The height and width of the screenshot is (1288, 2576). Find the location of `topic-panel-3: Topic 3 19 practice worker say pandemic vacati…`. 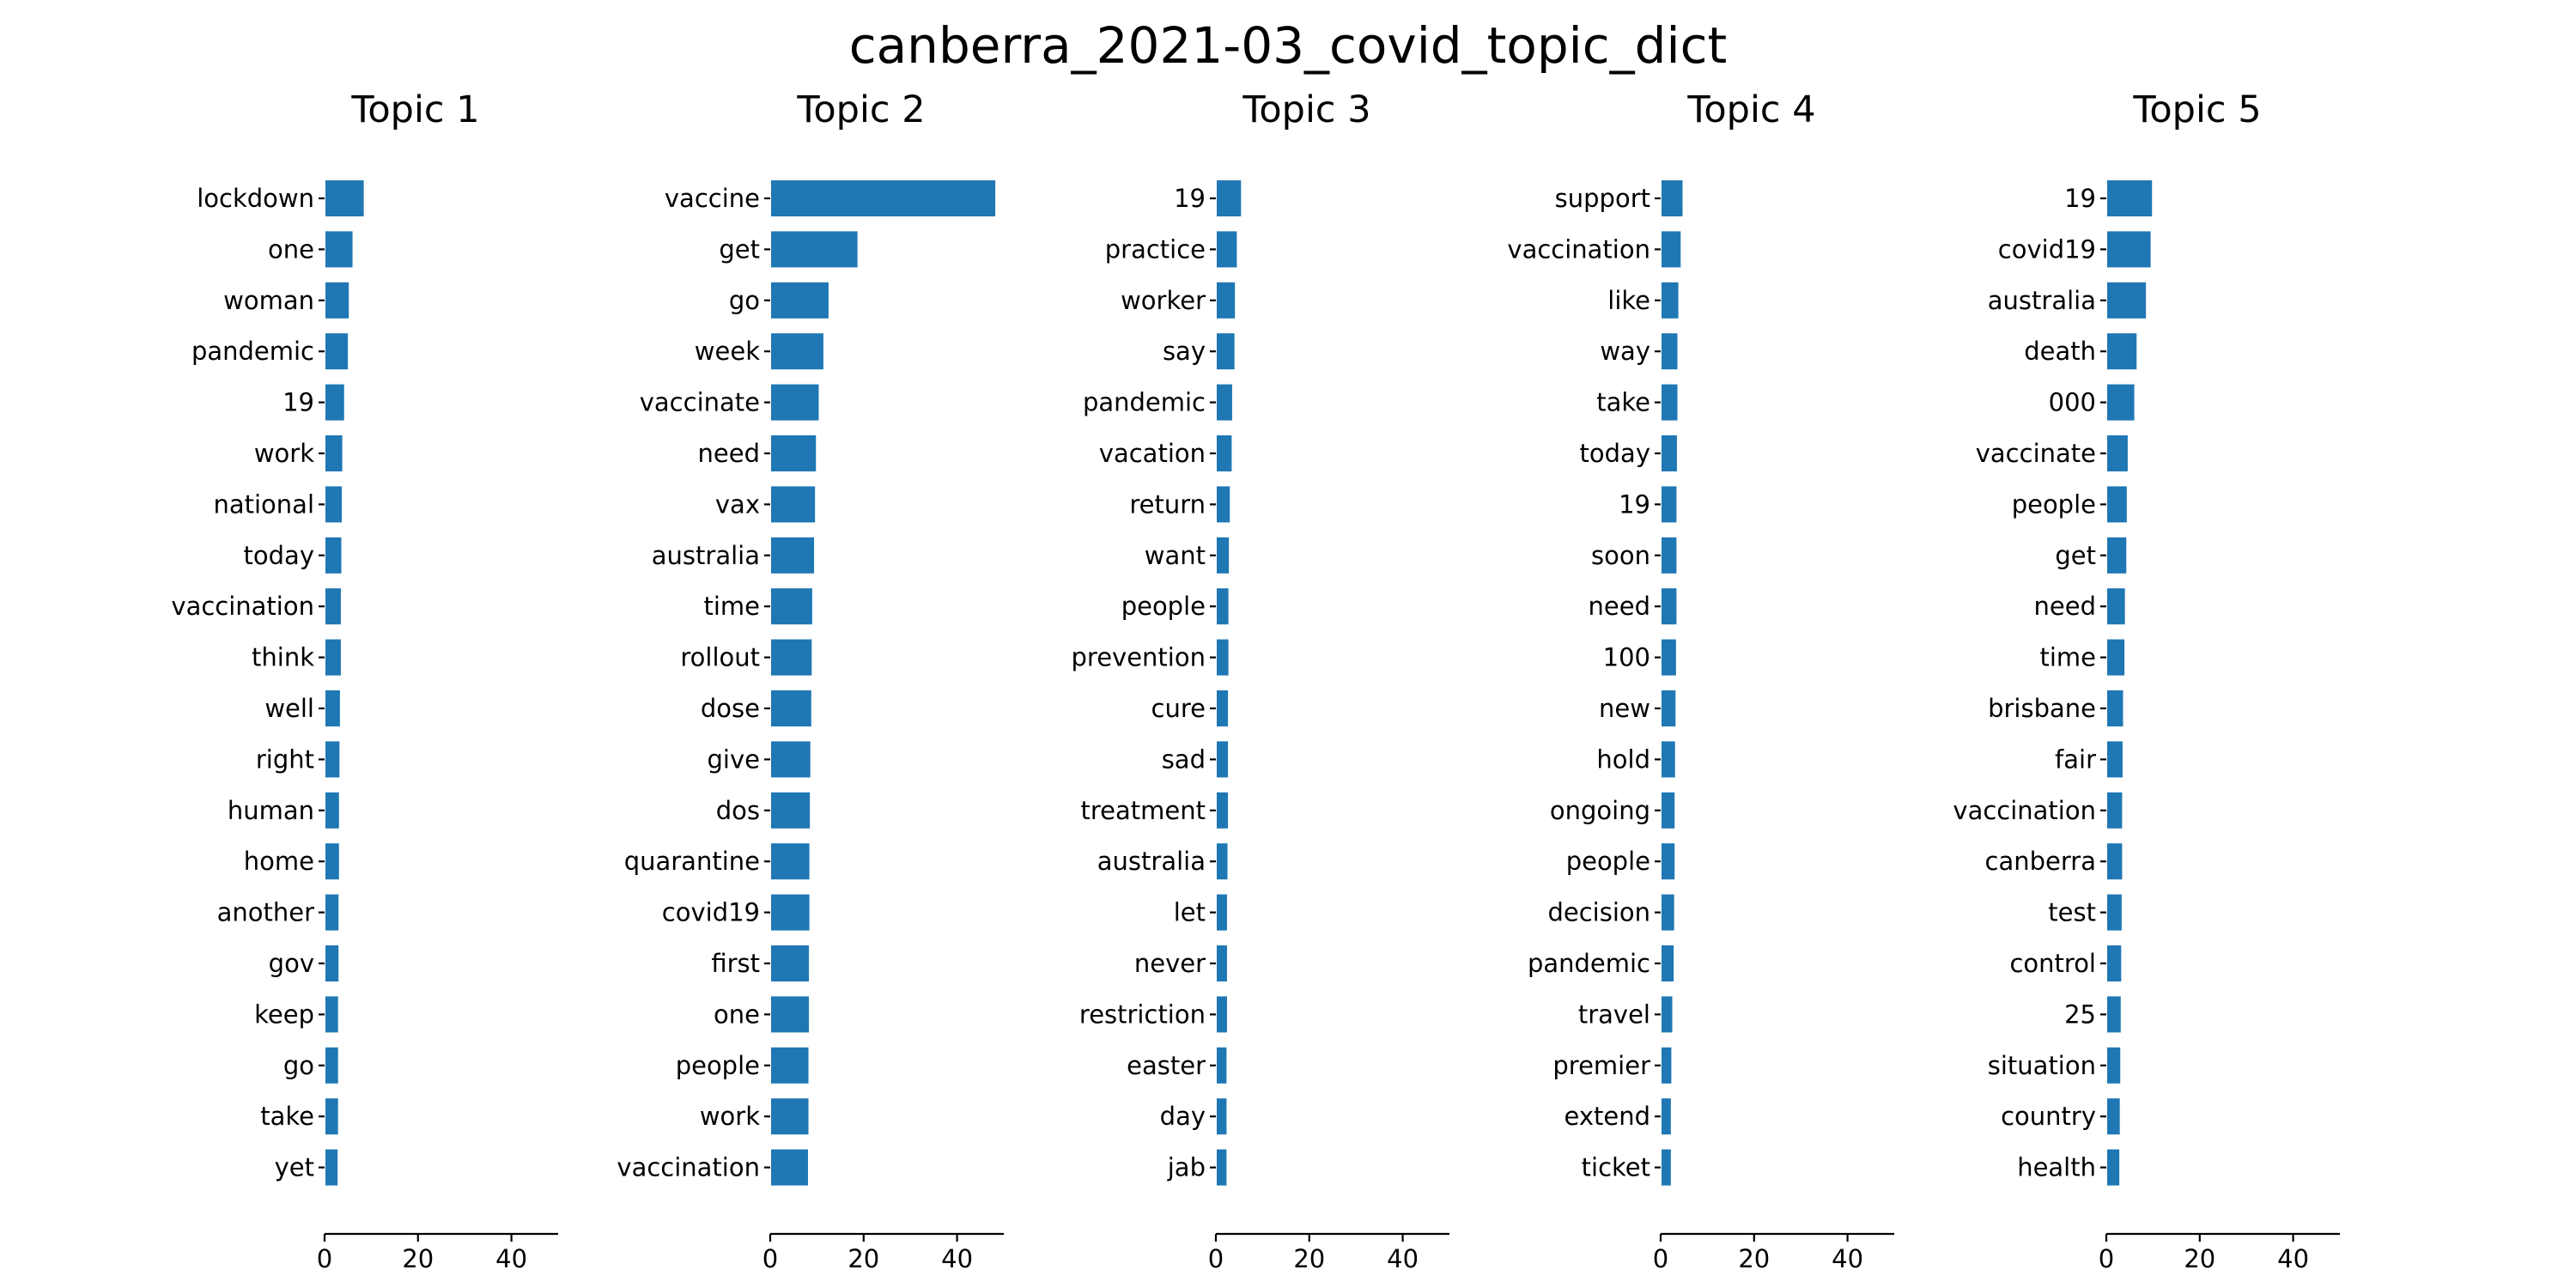

topic-panel-3: Topic 3 19 practice worker say pandemic vacati… is located at coordinates (1261, 680).